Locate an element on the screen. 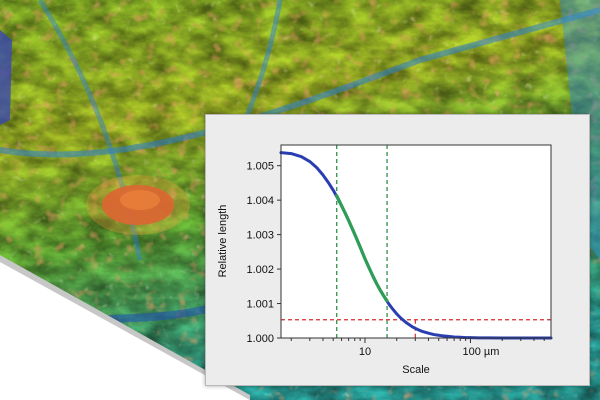  y-tick-label: 1.004 is located at coordinates (260, 201).